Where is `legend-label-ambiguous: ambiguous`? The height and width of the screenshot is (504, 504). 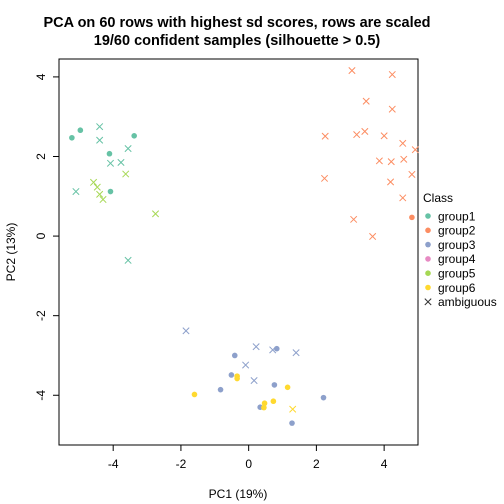 legend-label-ambiguous: ambiguous is located at coordinates (467, 302).